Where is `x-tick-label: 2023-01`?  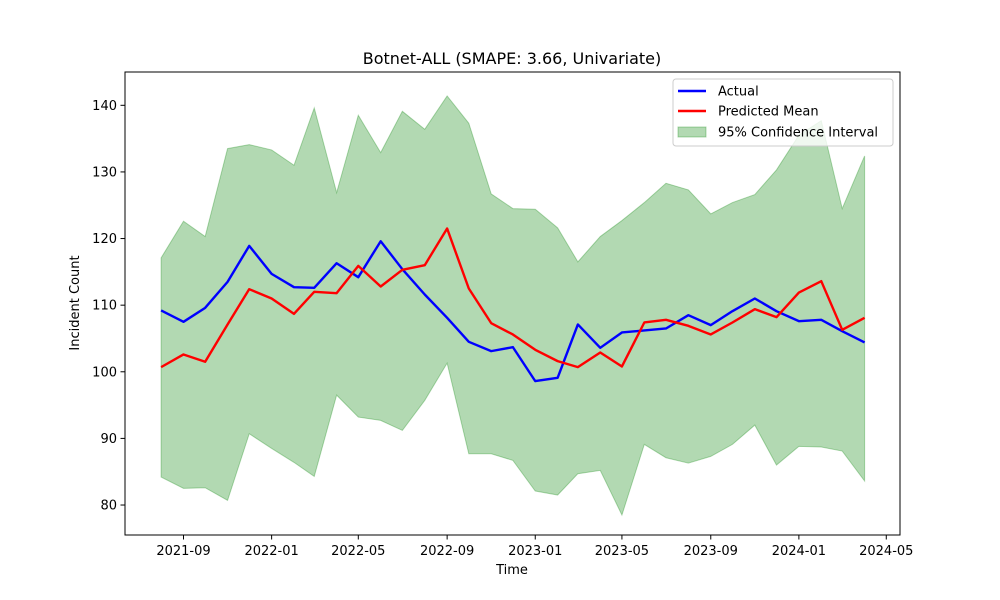
x-tick-label: 2023-01 is located at coordinates (535, 551).